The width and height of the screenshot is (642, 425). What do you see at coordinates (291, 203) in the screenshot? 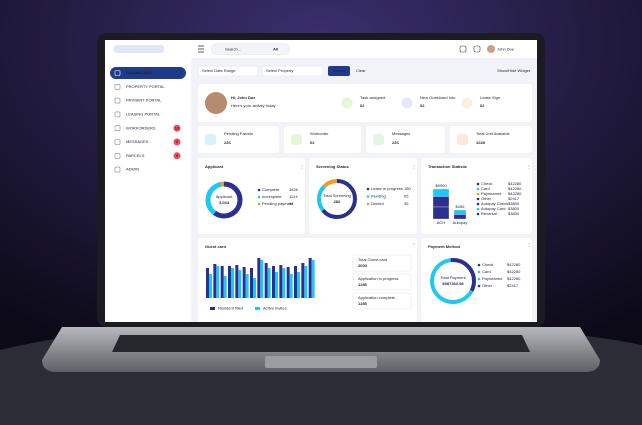
I see `legend-value: 94` at bounding box center [291, 203].